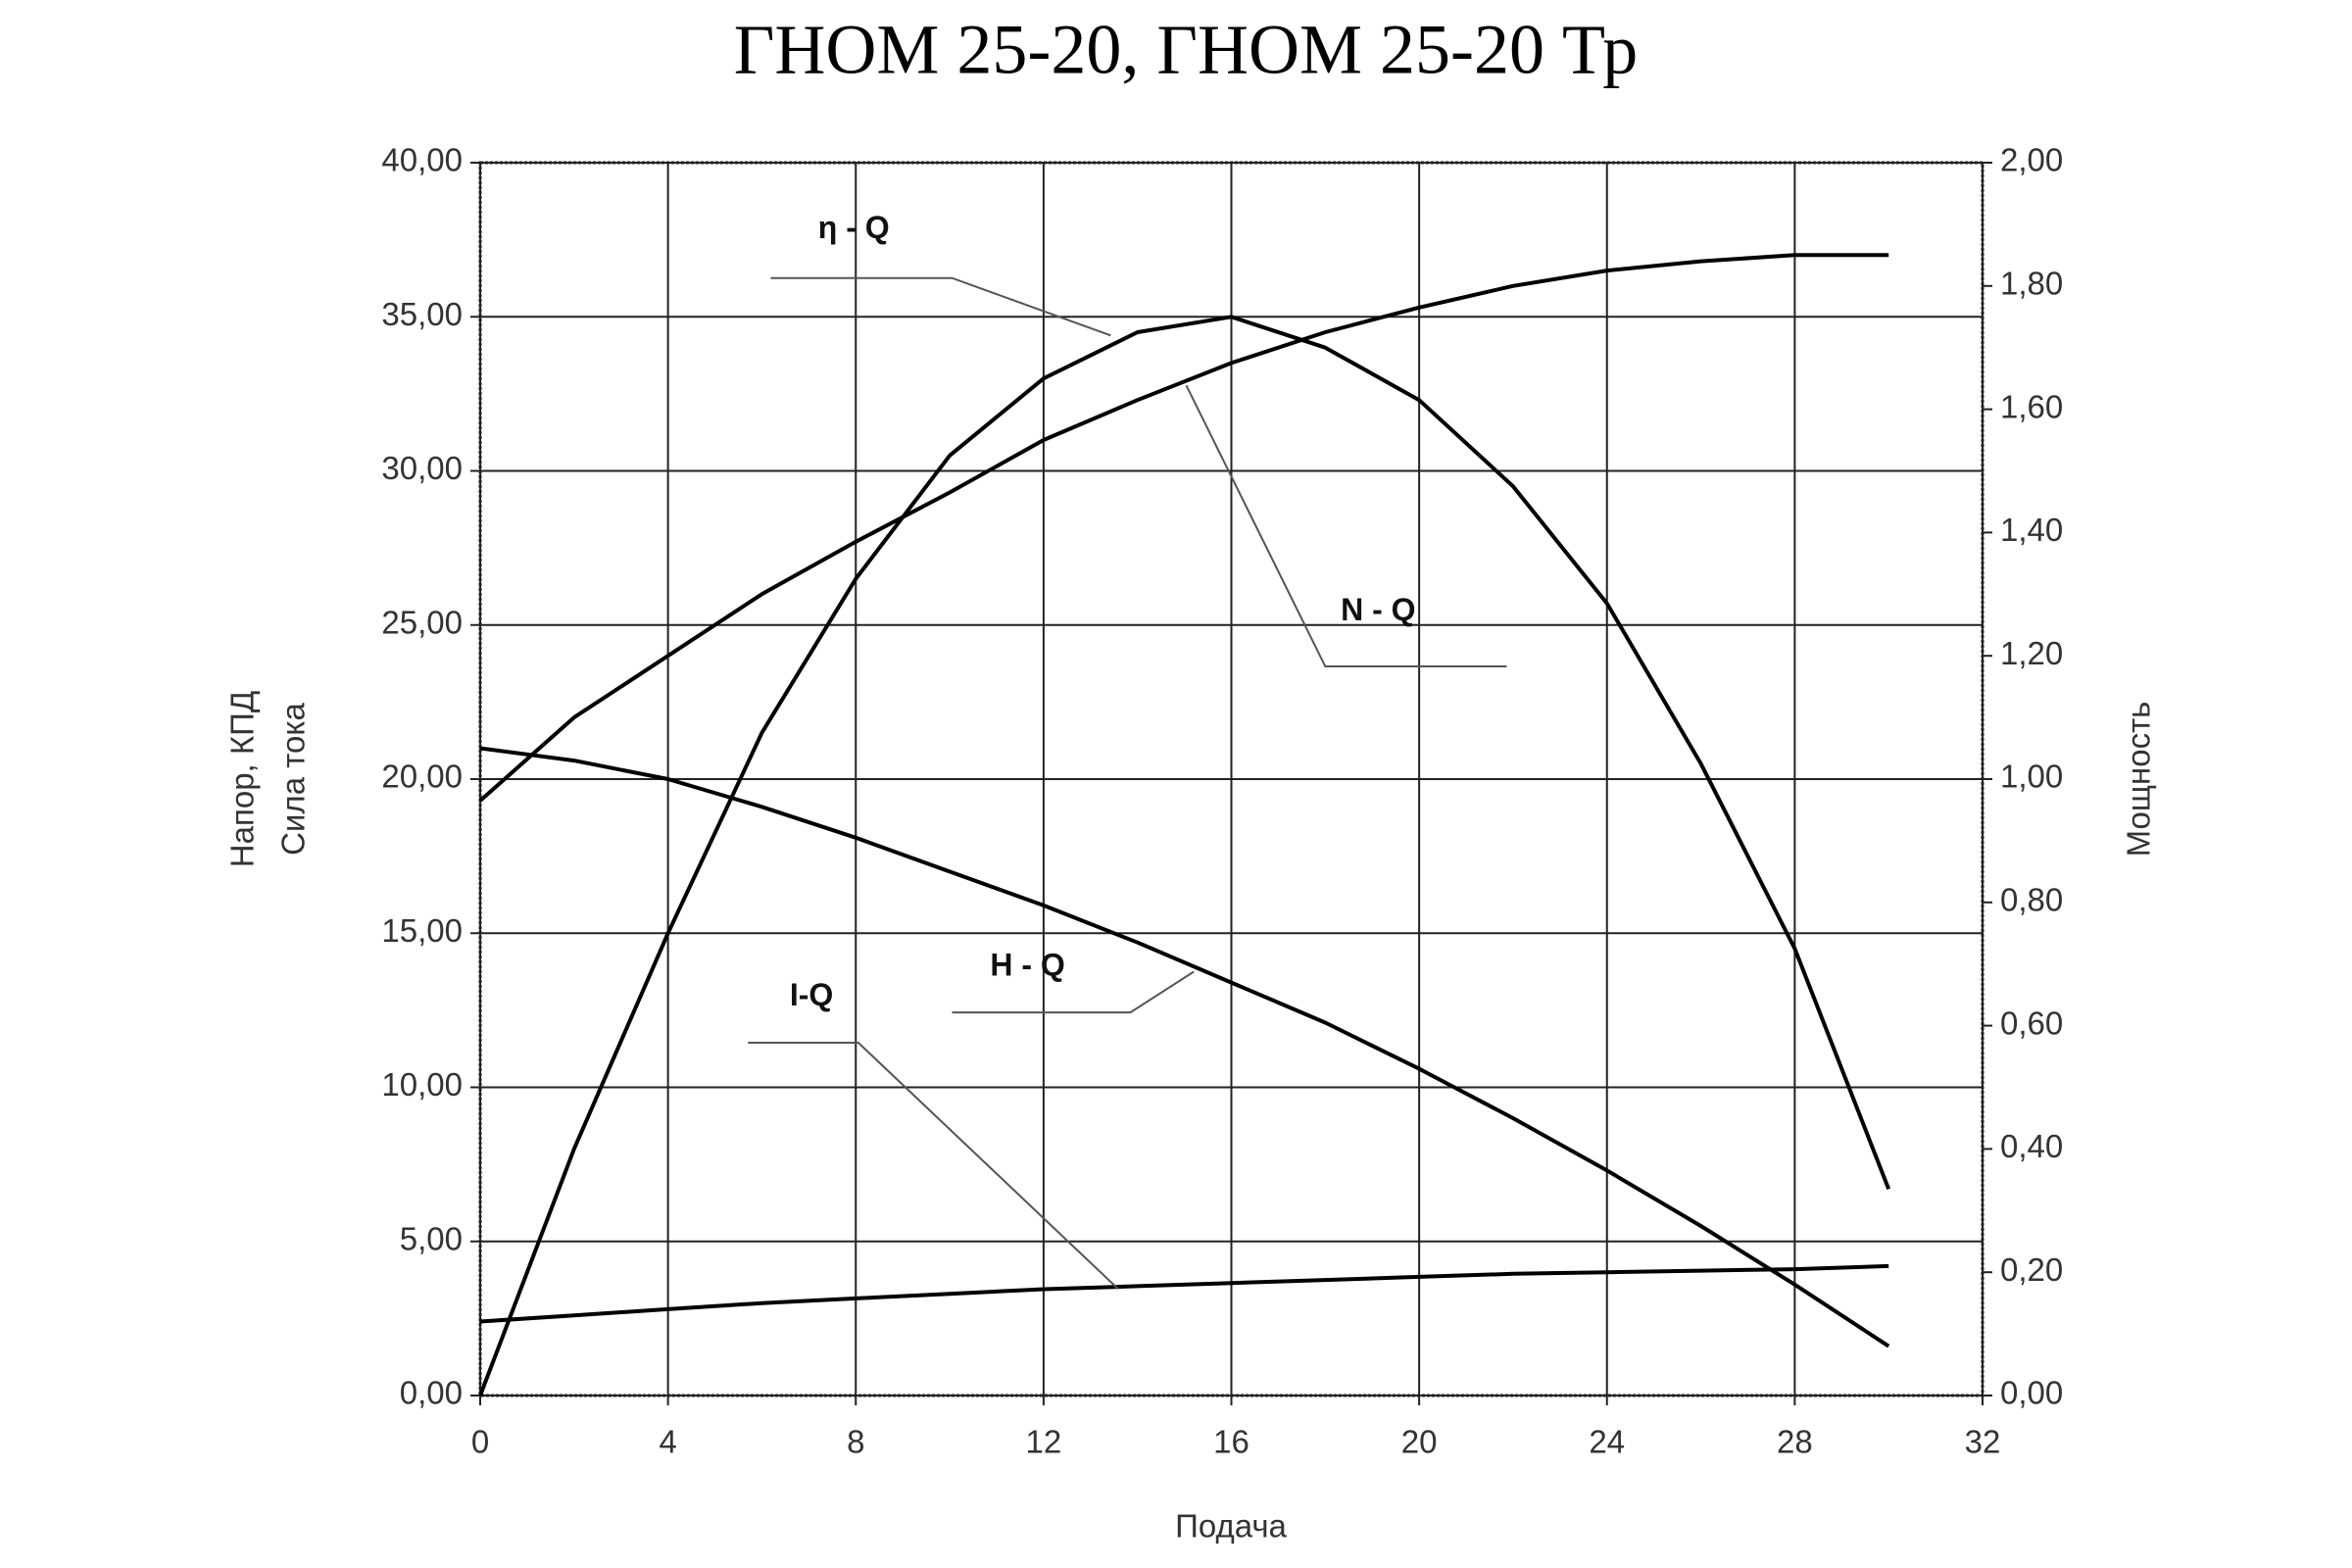 This screenshot has width=2352, height=1568. I want to click on series-label: N - Q, so click(1378, 609).